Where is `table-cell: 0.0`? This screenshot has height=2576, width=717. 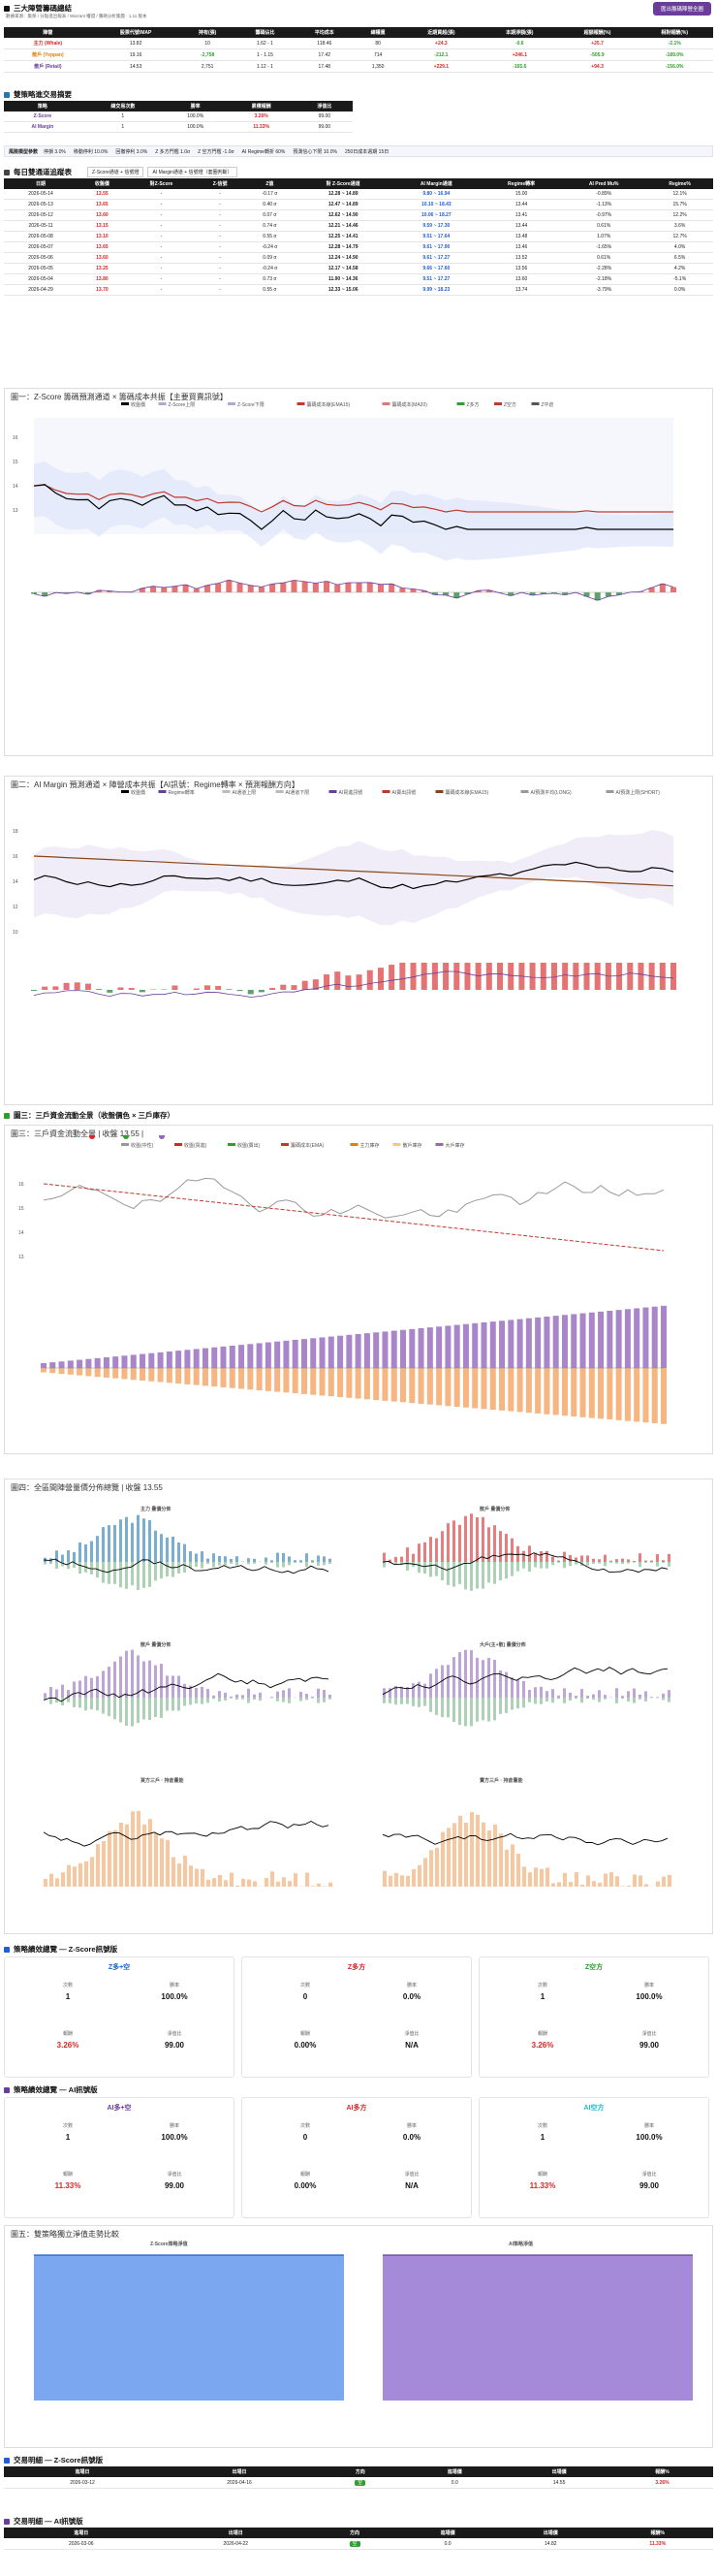
table-cell: 0.0 is located at coordinates (448, 2544).